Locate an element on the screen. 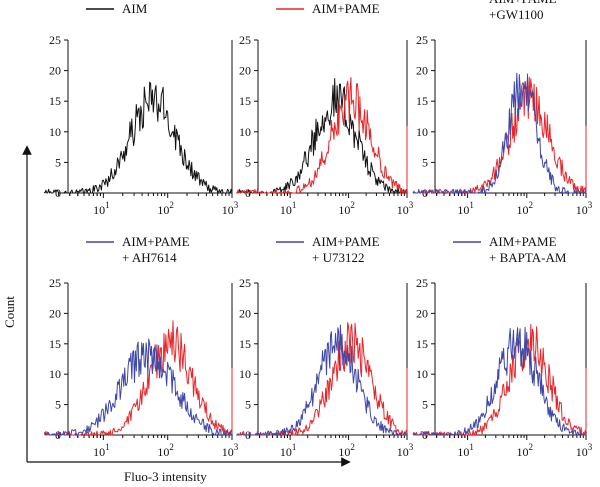 The height and width of the screenshot is (487, 600). y-axis-label: Count is located at coordinates (9, 312).